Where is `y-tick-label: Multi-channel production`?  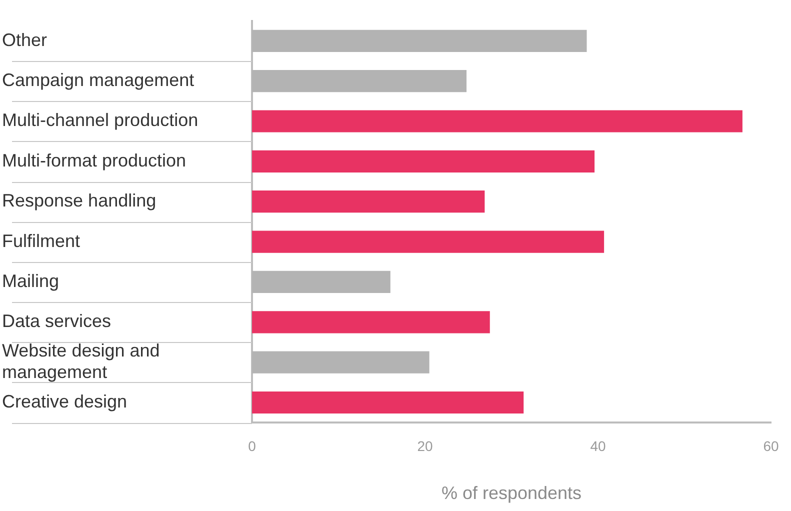
y-tick-label: Multi-channel production is located at coordinates (100, 120).